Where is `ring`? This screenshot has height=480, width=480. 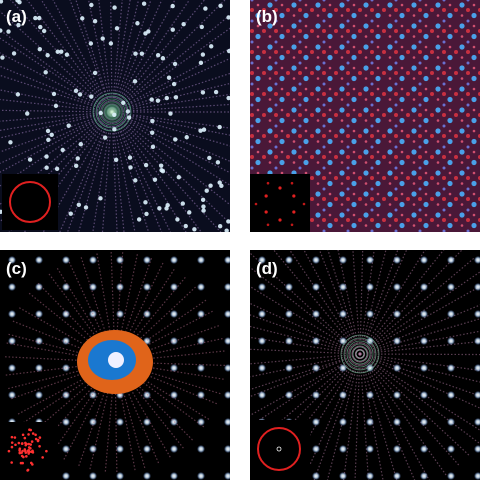
ring is located at coordinates (360, 354).